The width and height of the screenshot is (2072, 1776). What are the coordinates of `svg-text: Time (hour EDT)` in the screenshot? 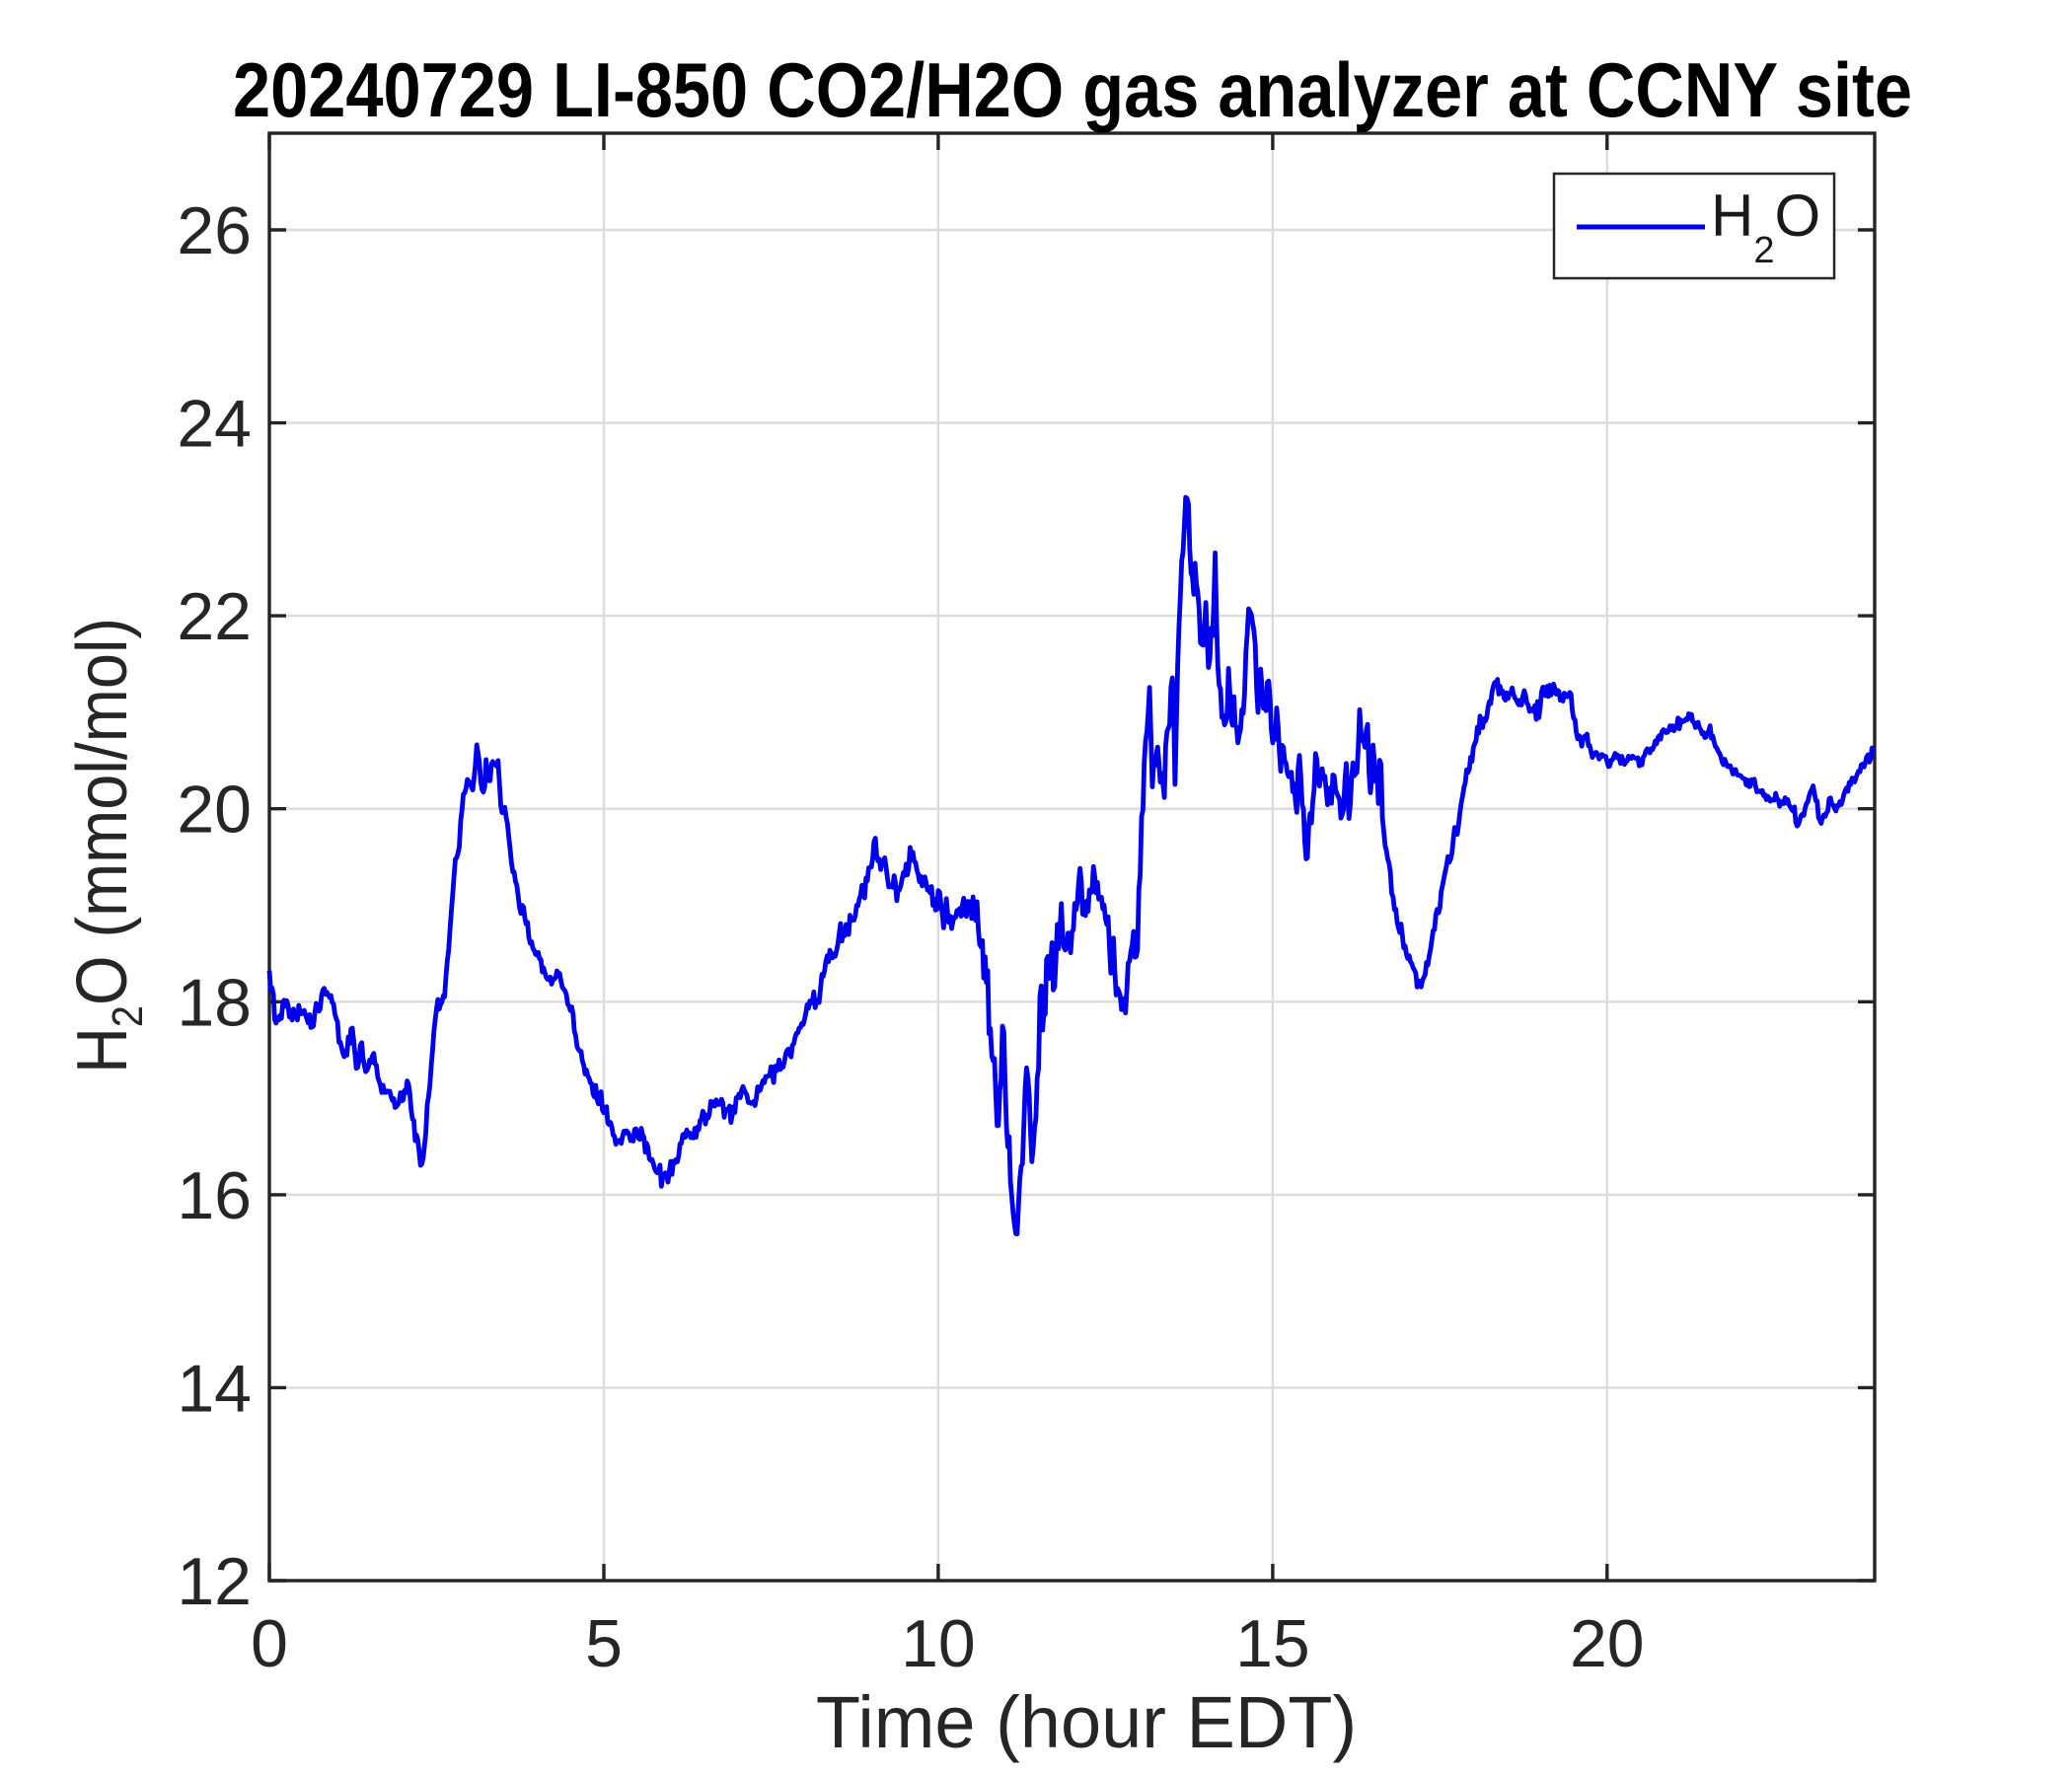 It's located at (1086, 1722).